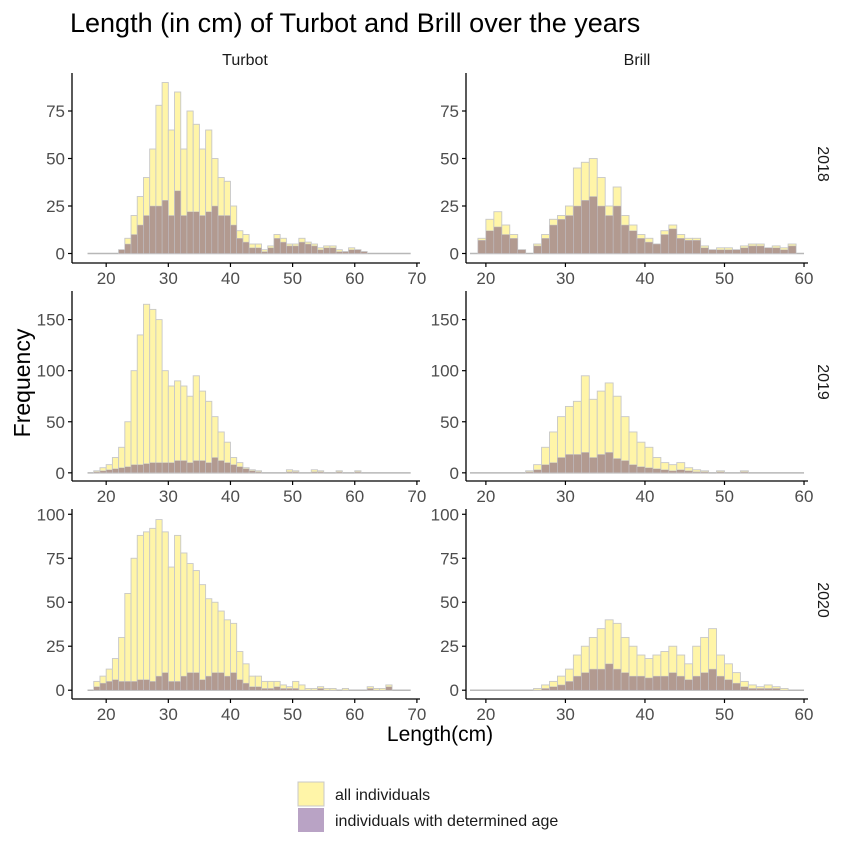  What do you see at coordinates (354, 278) in the screenshot?
I see `x-tick-label-turbot-2018: 60` at bounding box center [354, 278].